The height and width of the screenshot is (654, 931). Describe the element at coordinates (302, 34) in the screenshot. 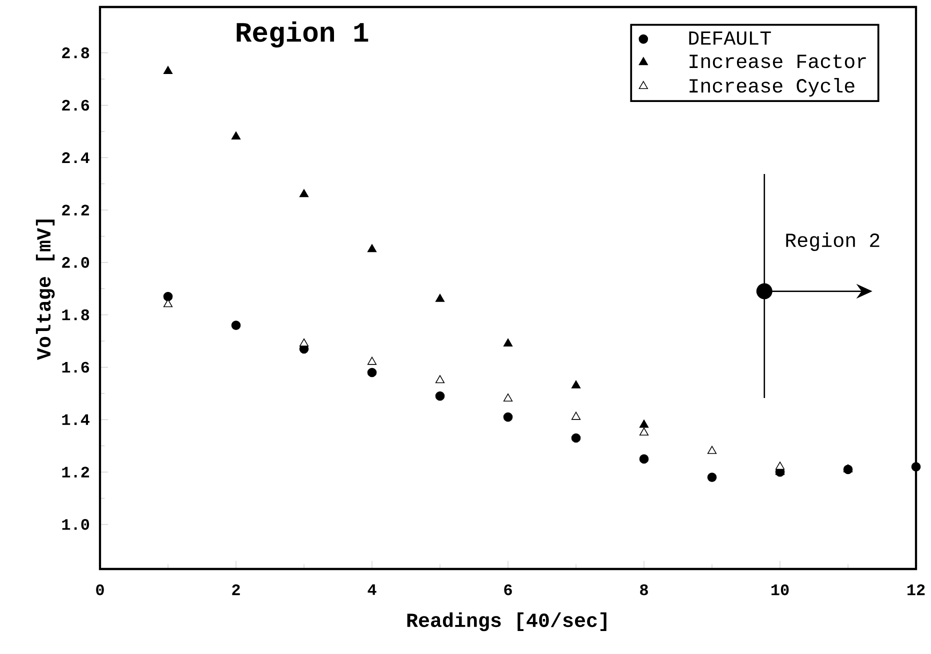

I see `annotation: Region 1` at that location.